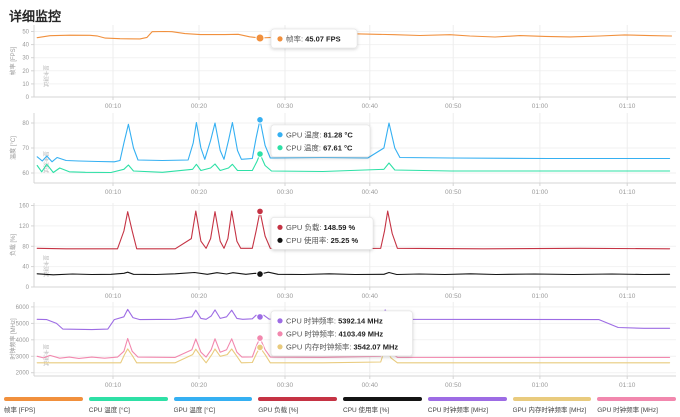  I want to click on legend-label: CPU 时钟频率 [MHz], so click(458, 410).